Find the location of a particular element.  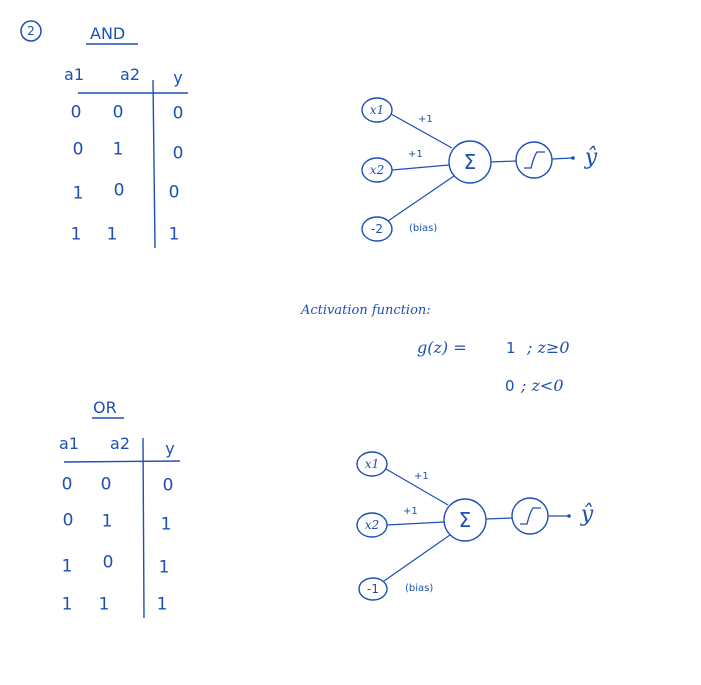

or-input2-label: x2 is located at coordinates (372, 525).